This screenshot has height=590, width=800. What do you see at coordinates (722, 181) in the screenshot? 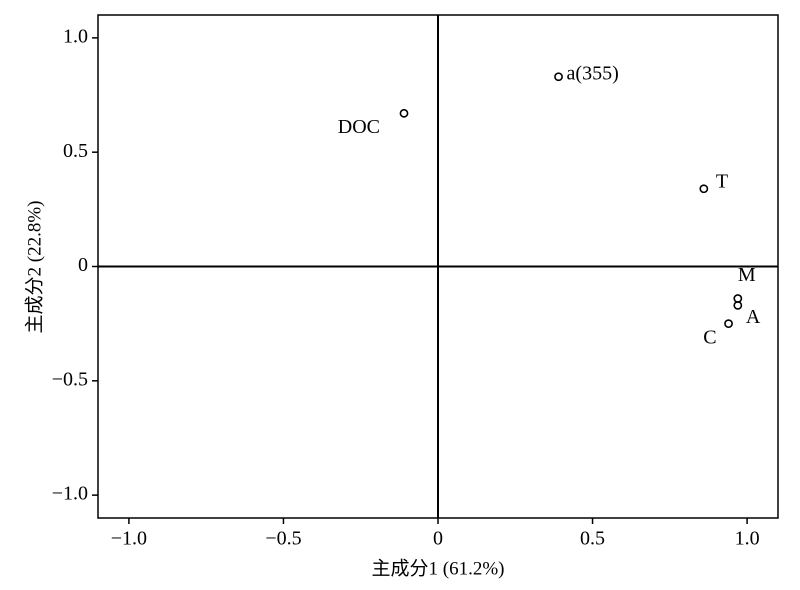
I see `point-label: T` at bounding box center [722, 181].